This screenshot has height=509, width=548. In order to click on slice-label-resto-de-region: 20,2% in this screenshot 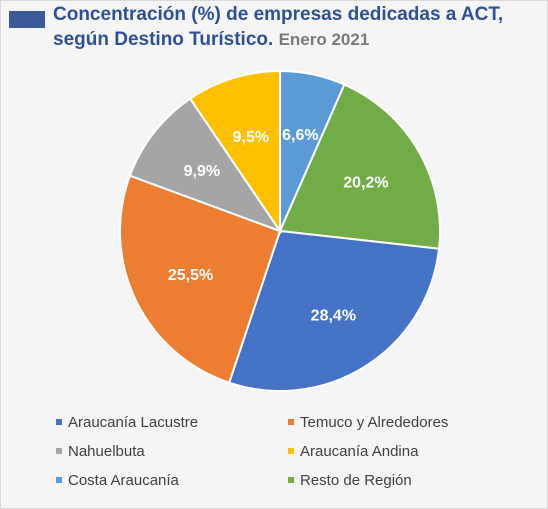, I will do `click(365, 182)`.